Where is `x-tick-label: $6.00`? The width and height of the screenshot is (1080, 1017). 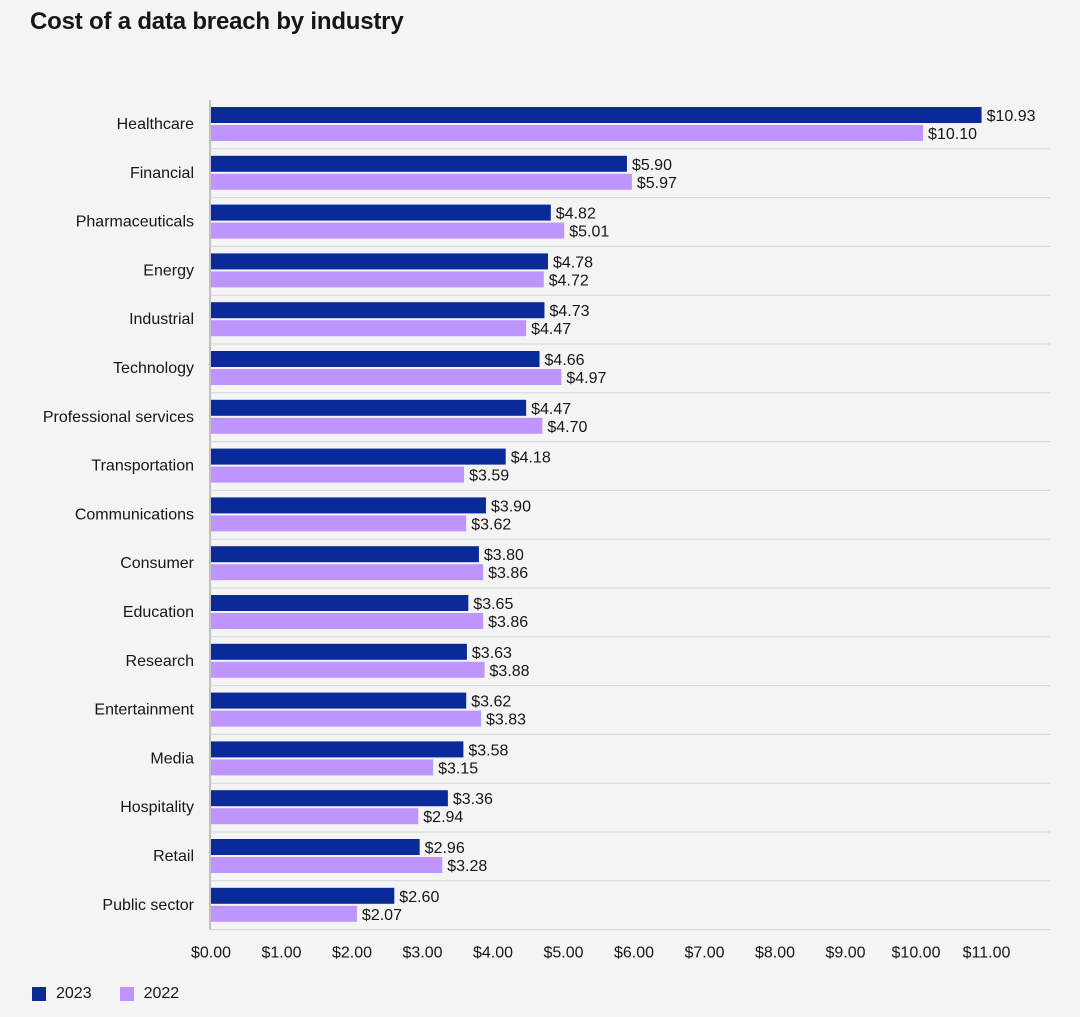
x-tick-label: $6.00 is located at coordinates (634, 953).